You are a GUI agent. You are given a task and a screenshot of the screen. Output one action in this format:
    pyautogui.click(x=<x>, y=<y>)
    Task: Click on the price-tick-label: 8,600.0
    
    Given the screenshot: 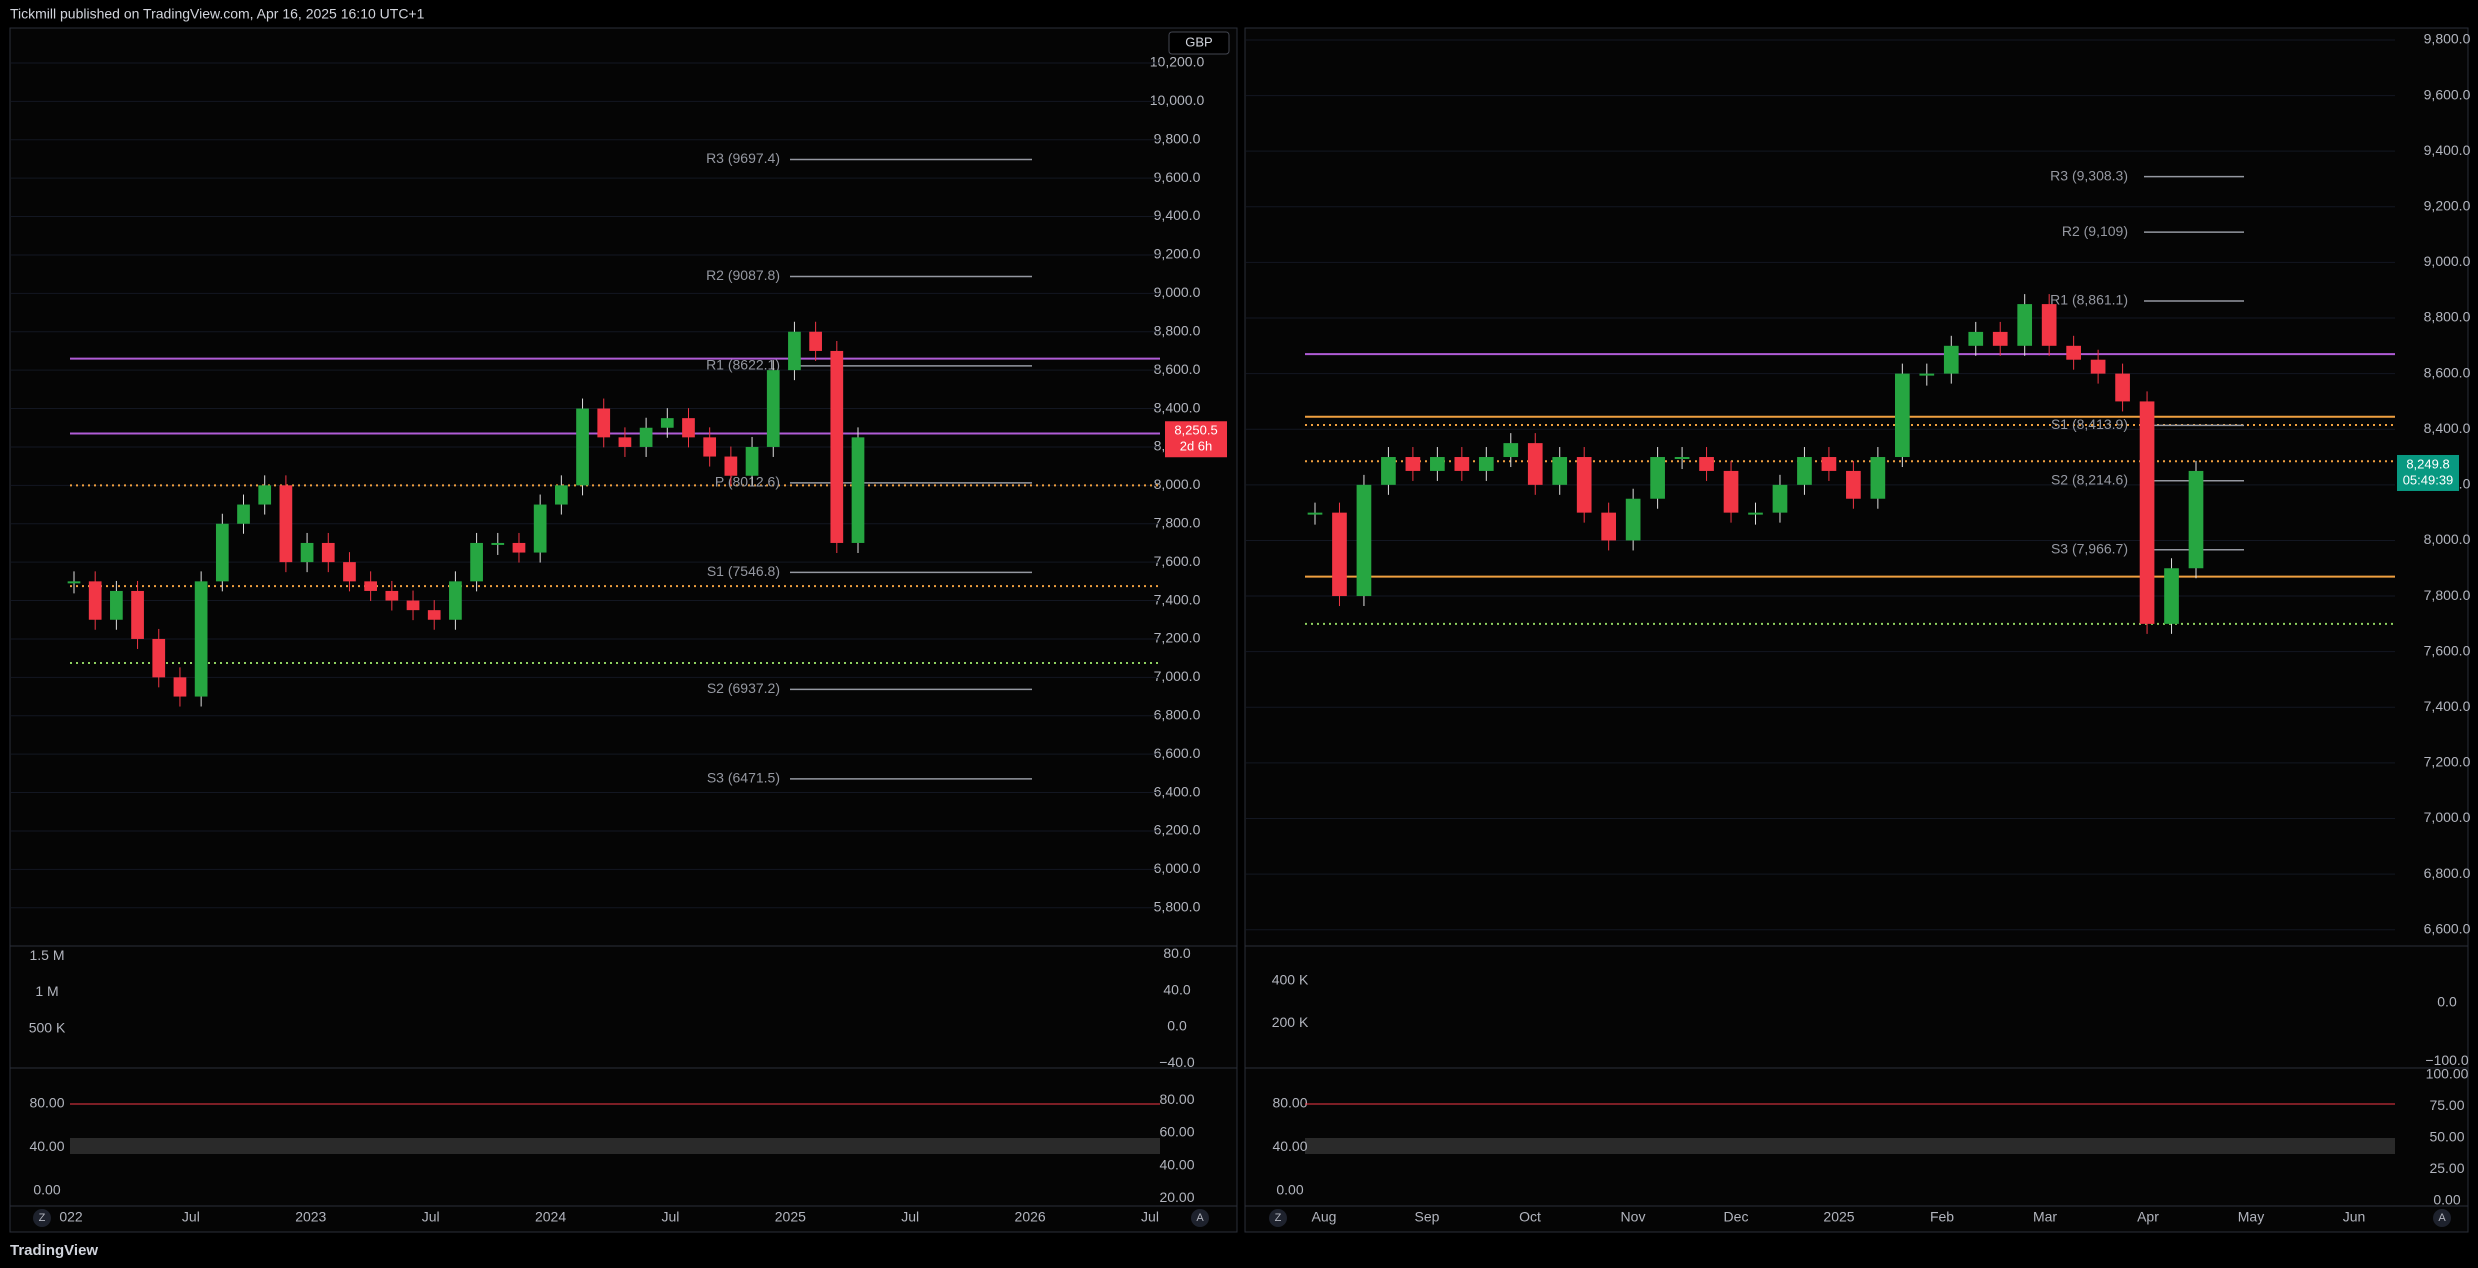 What is the action you would take?
    pyautogui.click(x=1177, y=369)
    